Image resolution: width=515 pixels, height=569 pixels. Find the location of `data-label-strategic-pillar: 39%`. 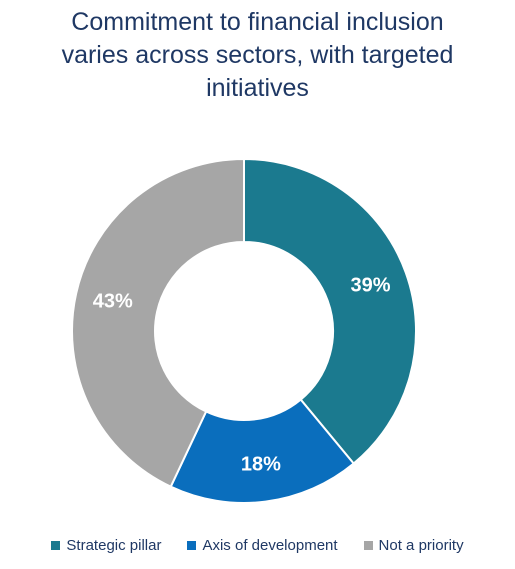

data-label-strategic-pillar: 39% is located at coordinates (371, 285).